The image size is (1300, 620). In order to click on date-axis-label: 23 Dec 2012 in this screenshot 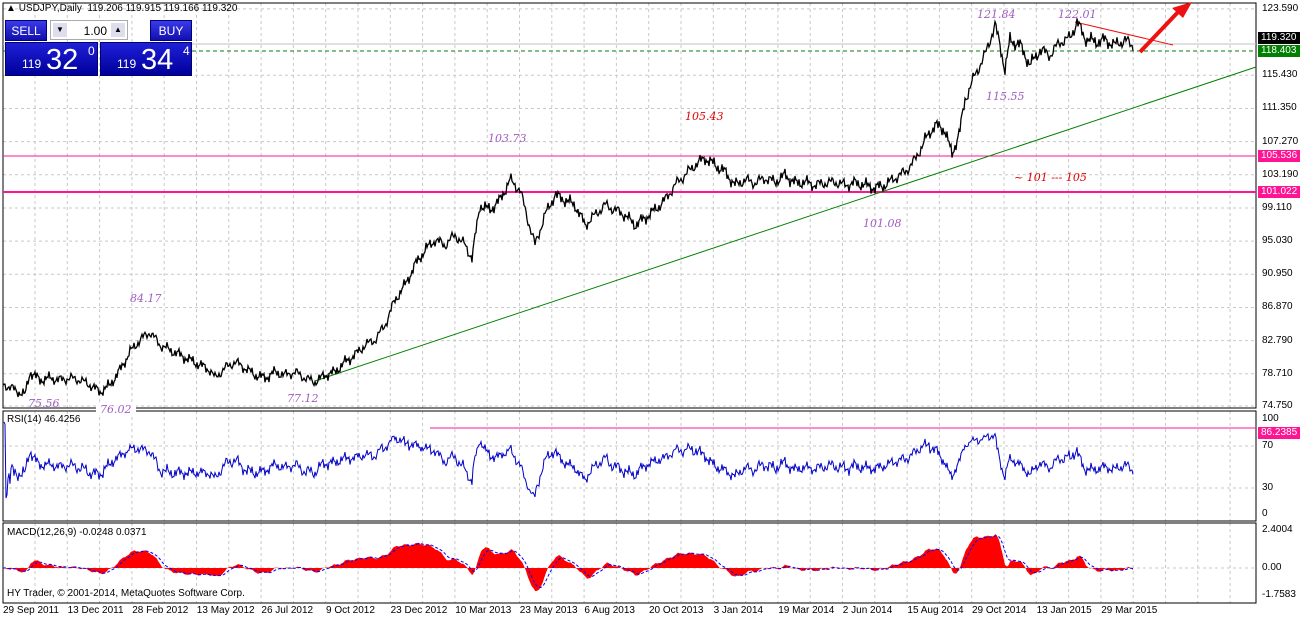, I will do `click(419, 610)`.